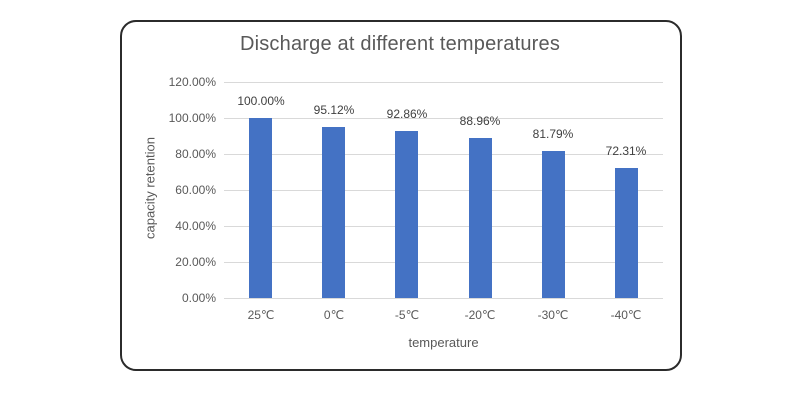  Describe the element at coordinates (195, 154) in the screenshot. I see `y-tick-label: 80.00%` at that location.